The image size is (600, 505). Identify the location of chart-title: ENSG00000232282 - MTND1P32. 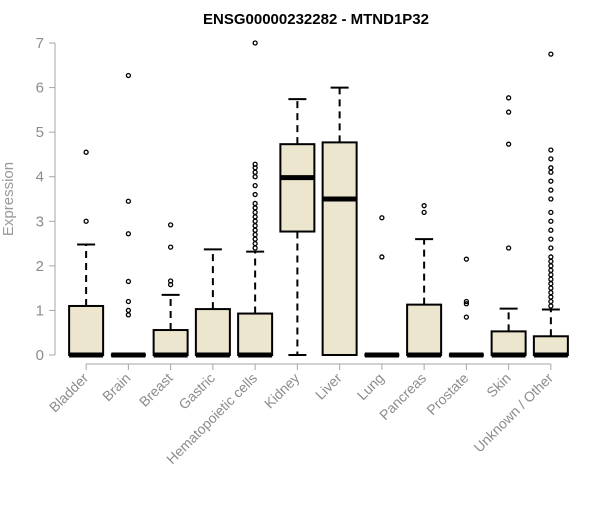
(316, 19).